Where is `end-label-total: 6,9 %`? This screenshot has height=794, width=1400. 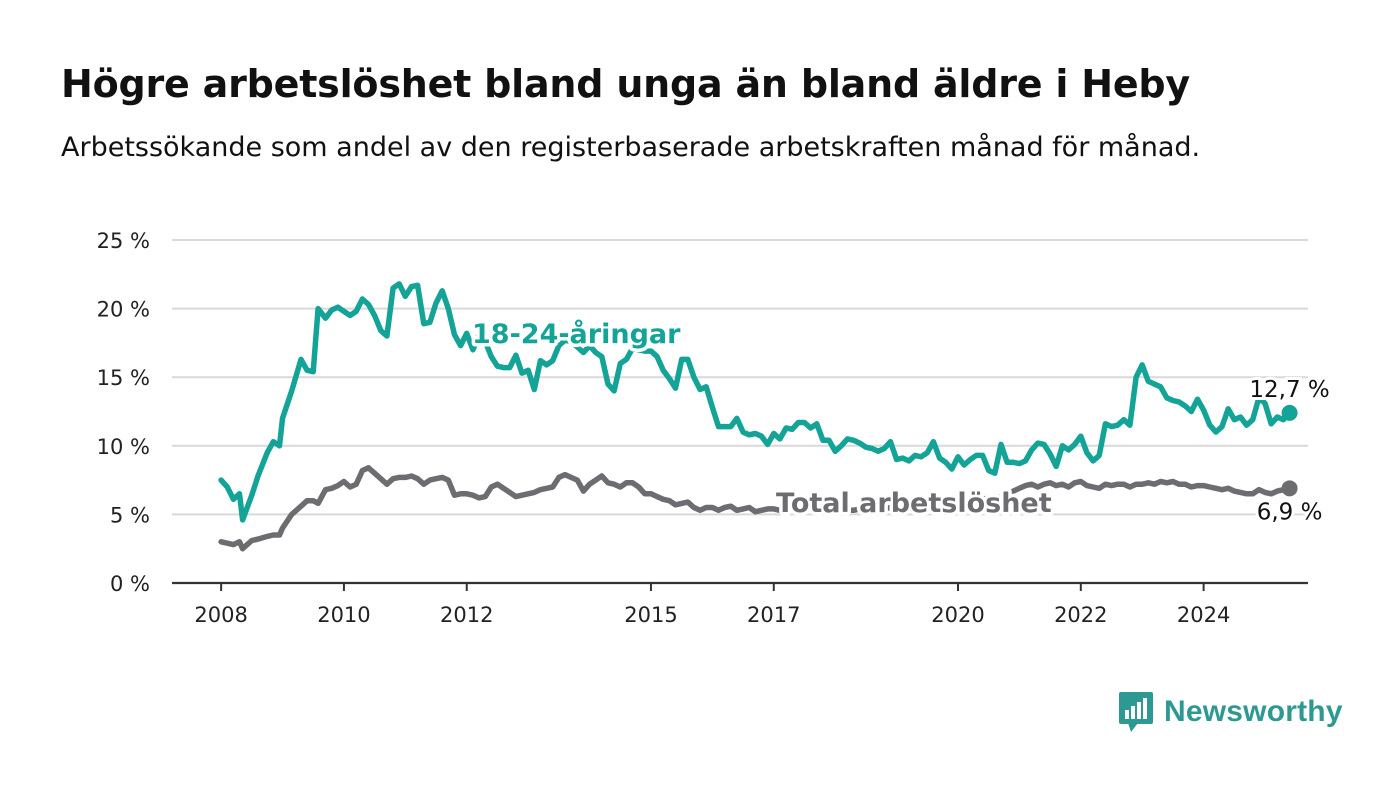 end-label-total: 6,9 % is located at coordinates (1290, 512).